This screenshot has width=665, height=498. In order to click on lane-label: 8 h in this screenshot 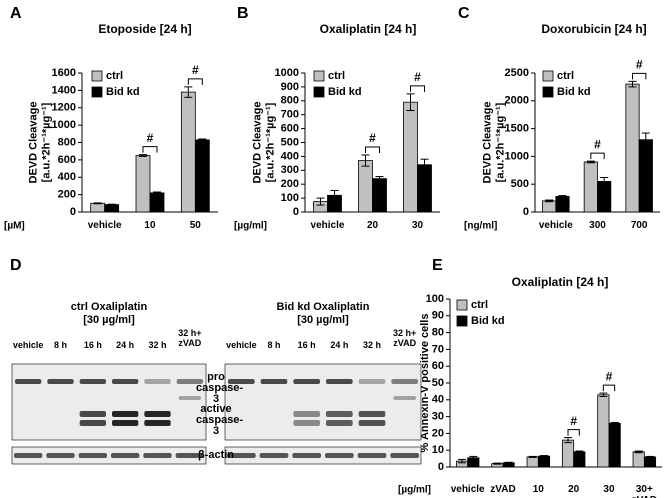, I will do `click(274, 345)`.